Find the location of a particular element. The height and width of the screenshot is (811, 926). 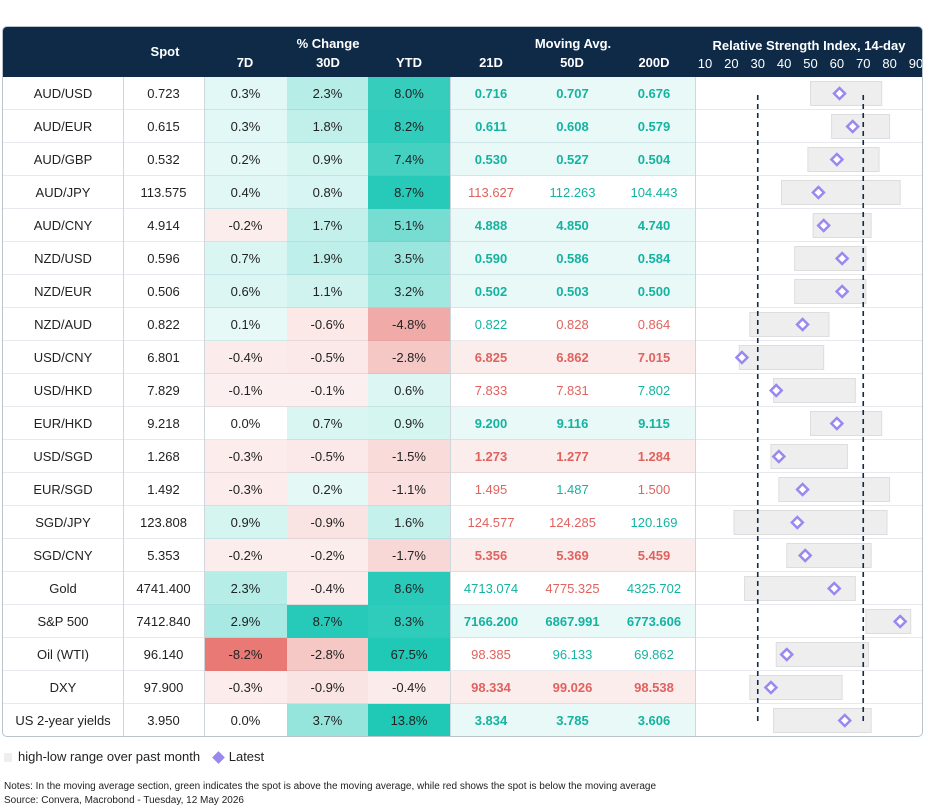

col-30d-header: 30D is located at coordinates (328, 62).